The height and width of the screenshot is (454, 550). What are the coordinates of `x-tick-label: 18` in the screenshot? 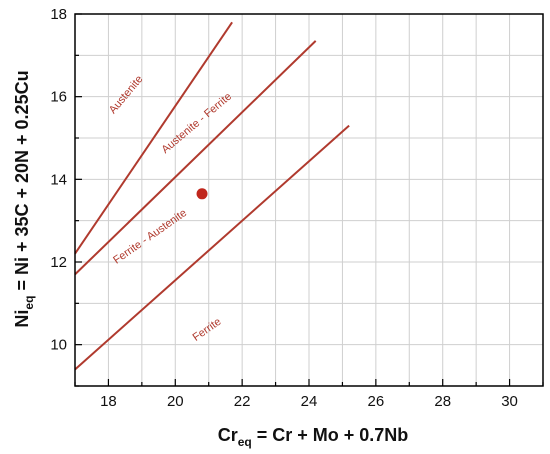 It's located at (108, 401).